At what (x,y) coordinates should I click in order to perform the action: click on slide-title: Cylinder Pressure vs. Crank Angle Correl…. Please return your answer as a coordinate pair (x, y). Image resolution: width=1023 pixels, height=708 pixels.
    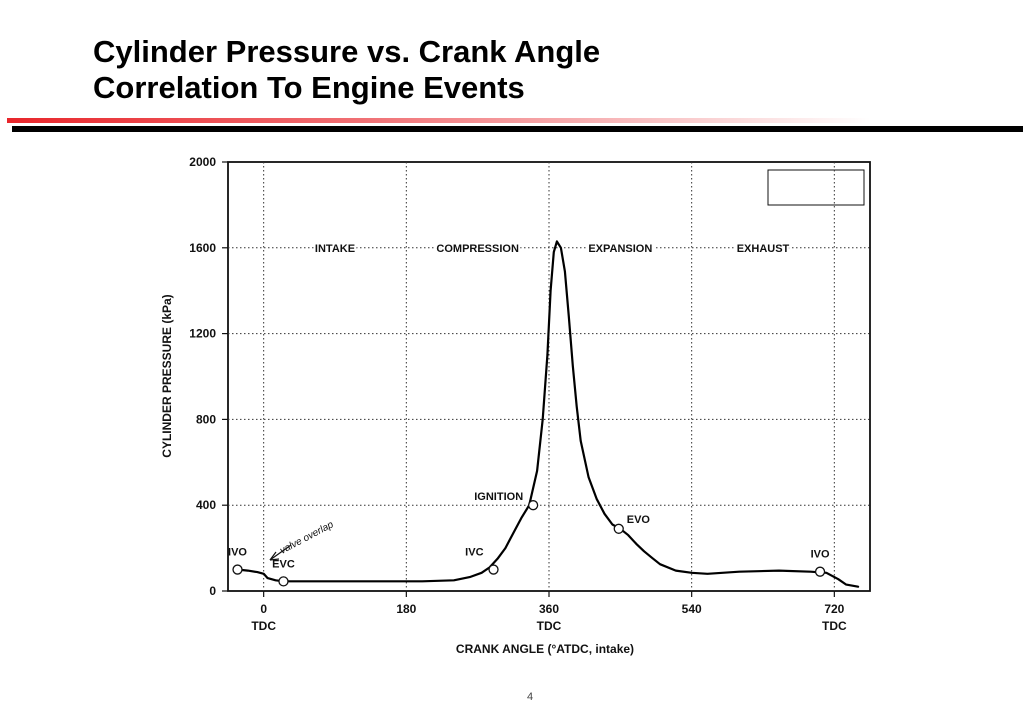
    Looking at the image, I should click on (346, 70).